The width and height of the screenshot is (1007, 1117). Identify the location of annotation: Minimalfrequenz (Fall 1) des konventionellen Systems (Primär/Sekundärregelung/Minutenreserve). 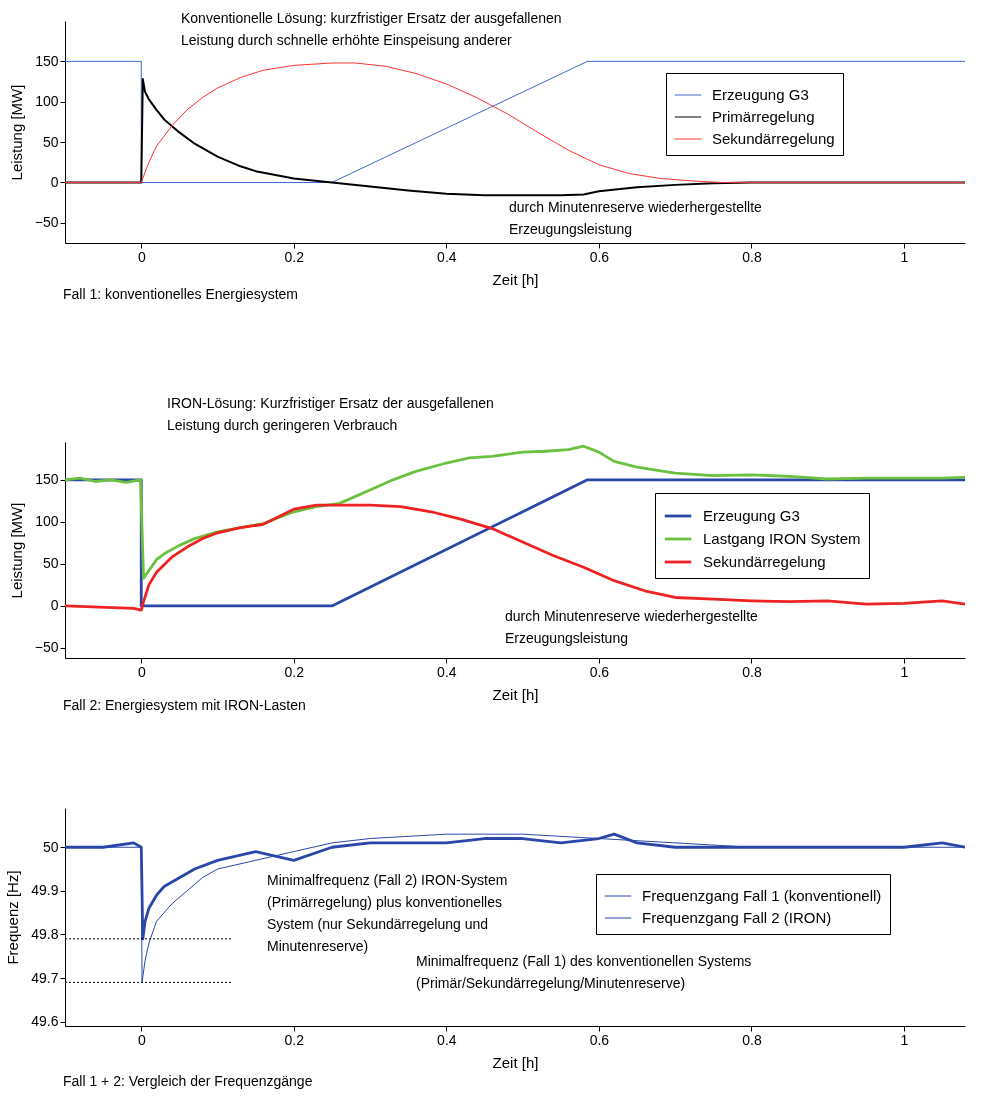
(584, 972).